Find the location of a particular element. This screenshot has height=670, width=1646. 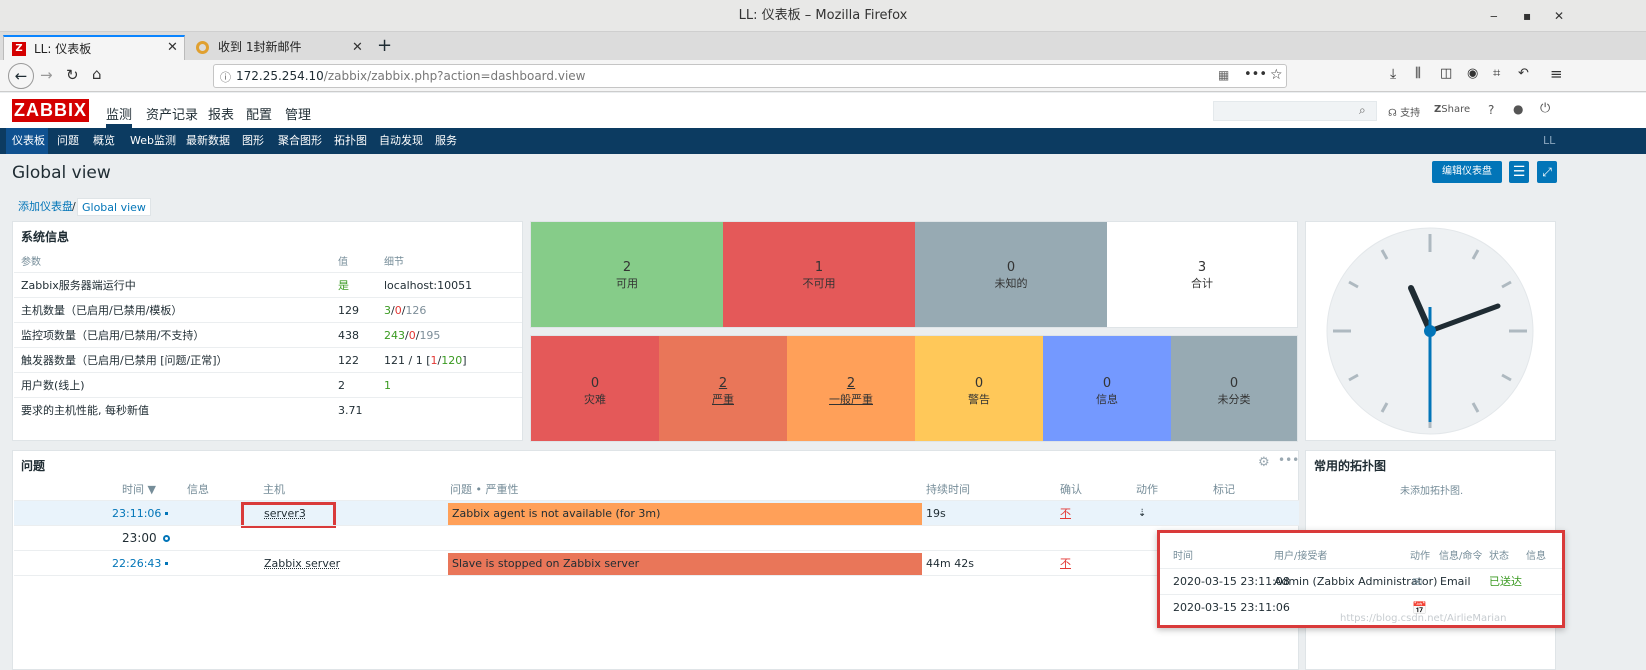

severity-high-tile: 2 严重 is located at coordinates (723, 388).